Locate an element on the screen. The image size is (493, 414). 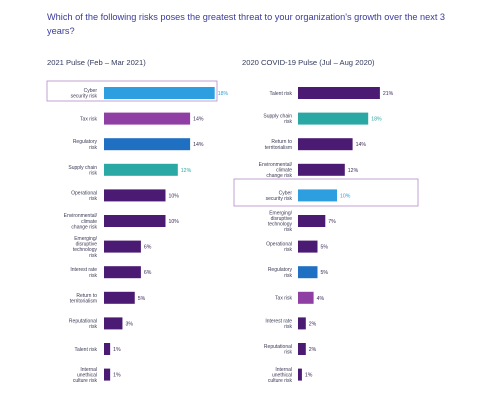
right-category-label: Supply chain risk is located at coordinates (277, 120).